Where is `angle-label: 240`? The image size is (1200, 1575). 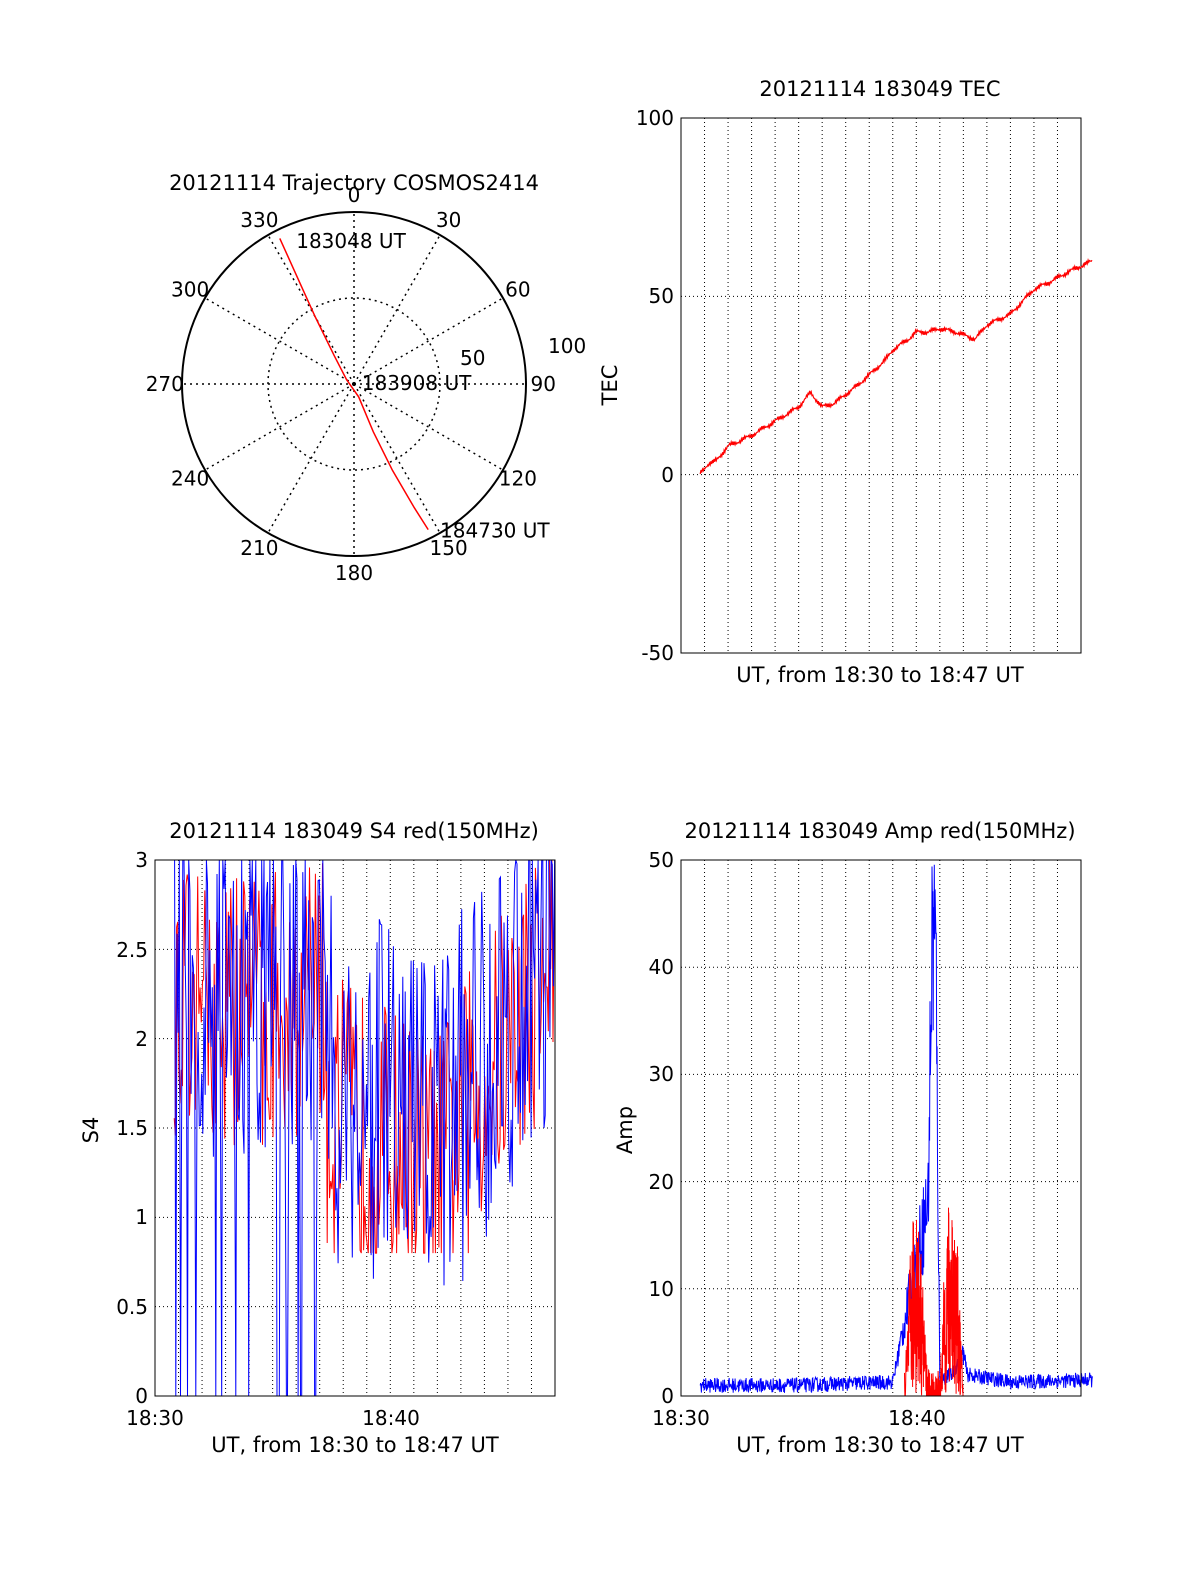
angle-label: 240 is located at coordinates (190, 479).